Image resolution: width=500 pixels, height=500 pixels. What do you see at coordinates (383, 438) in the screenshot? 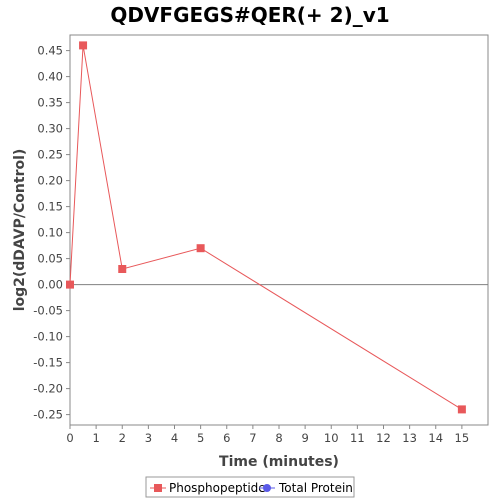
I see `x-tick-label: 12` at bounding box center [383, 438].